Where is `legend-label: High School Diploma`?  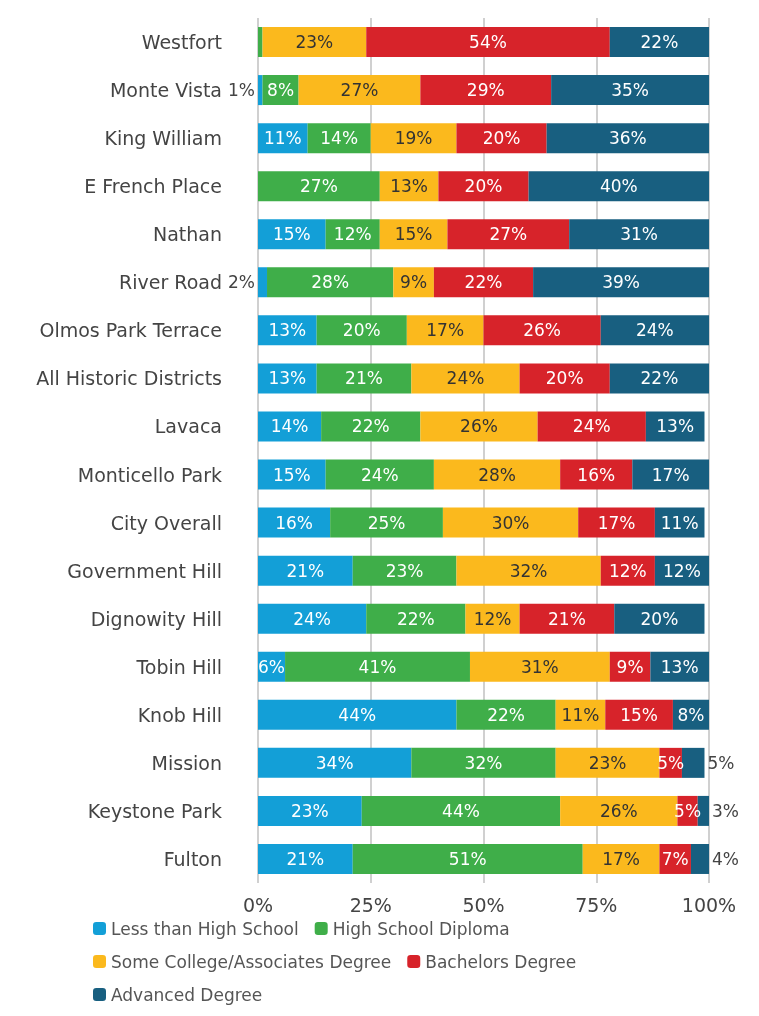
legend-label: High School Diploma is located at coordinates (421, 928).